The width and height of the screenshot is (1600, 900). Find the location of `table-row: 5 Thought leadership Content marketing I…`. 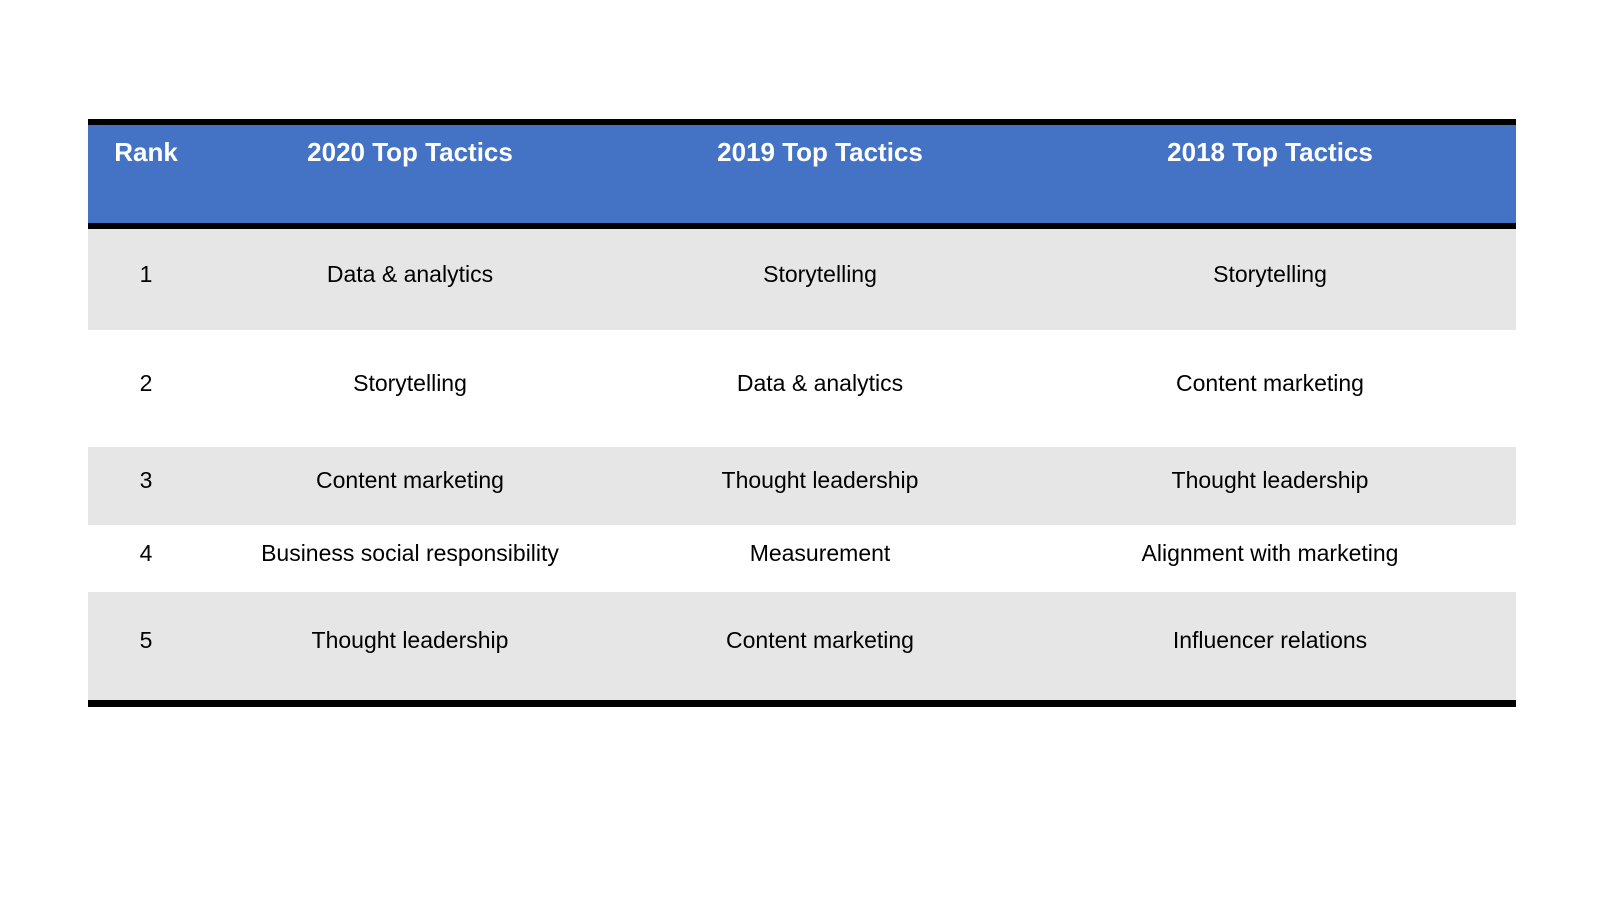

table-row: 5 Thought leadership Content marketing I… is located at coordinates (802, 646).